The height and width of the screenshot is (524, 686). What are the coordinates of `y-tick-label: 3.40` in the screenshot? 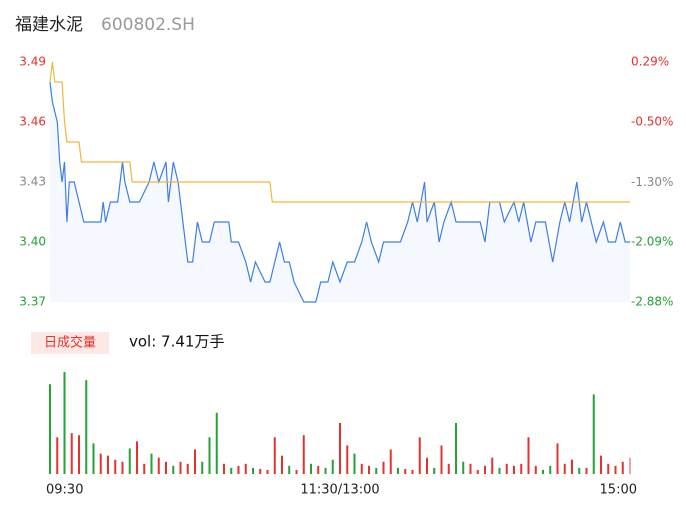 It's located at (32, 242).